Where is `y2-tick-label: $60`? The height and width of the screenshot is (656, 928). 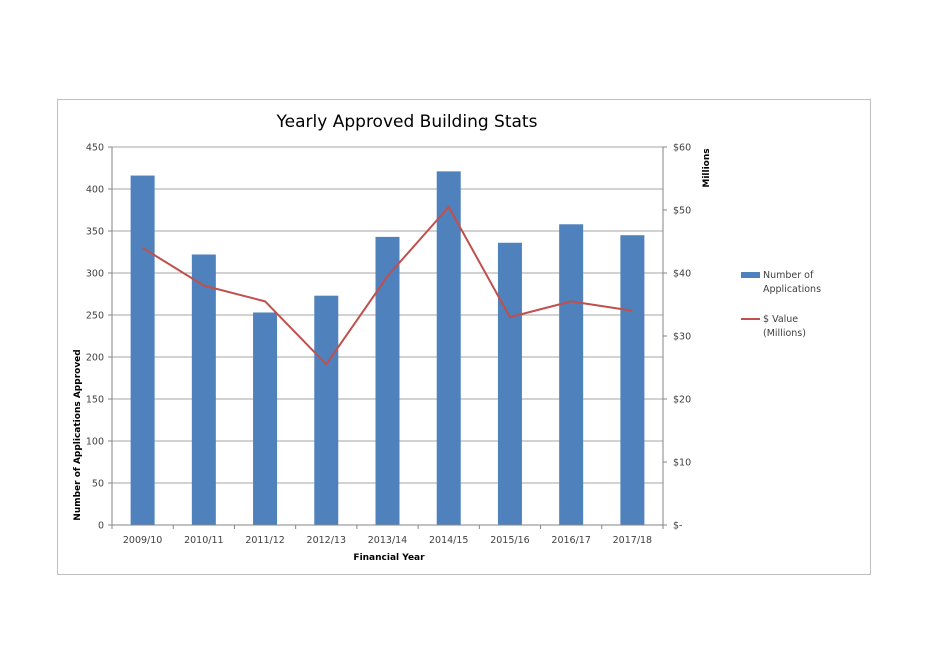 y2-tick-label: $60 is located at coordinates (682, 148).